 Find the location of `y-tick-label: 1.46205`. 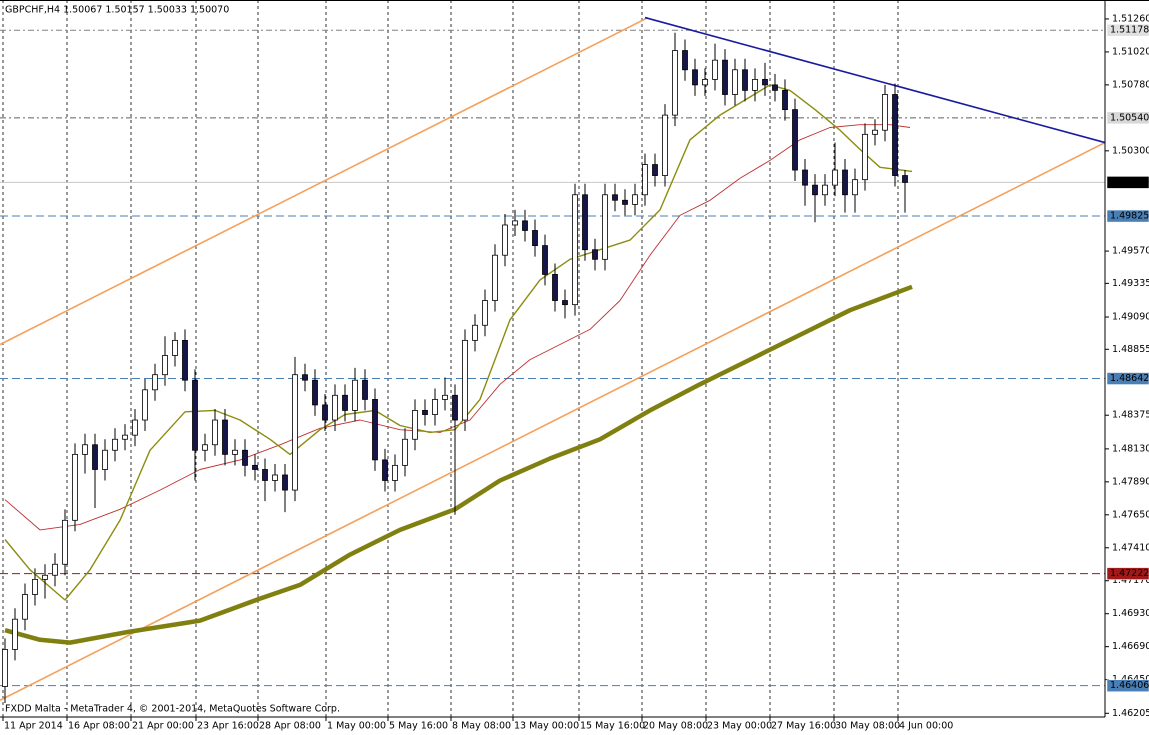

y-tick-label: 1.46205 is located at coordinates (1130, 713).